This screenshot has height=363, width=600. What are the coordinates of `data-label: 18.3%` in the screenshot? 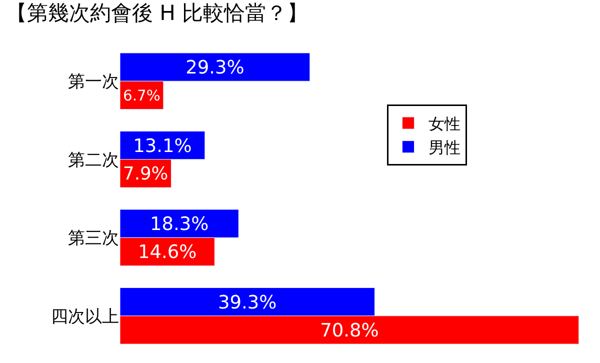 It's located at (179, 225).